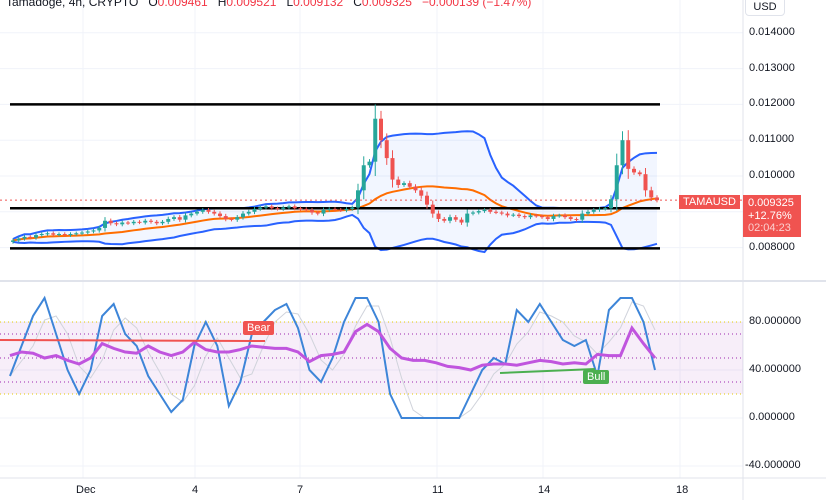 The width and height of the screenshot is (826, 500). Describe the element at coordinates (772, 67) in the screenshot. I see `price-tick: 0.013000` at that location.